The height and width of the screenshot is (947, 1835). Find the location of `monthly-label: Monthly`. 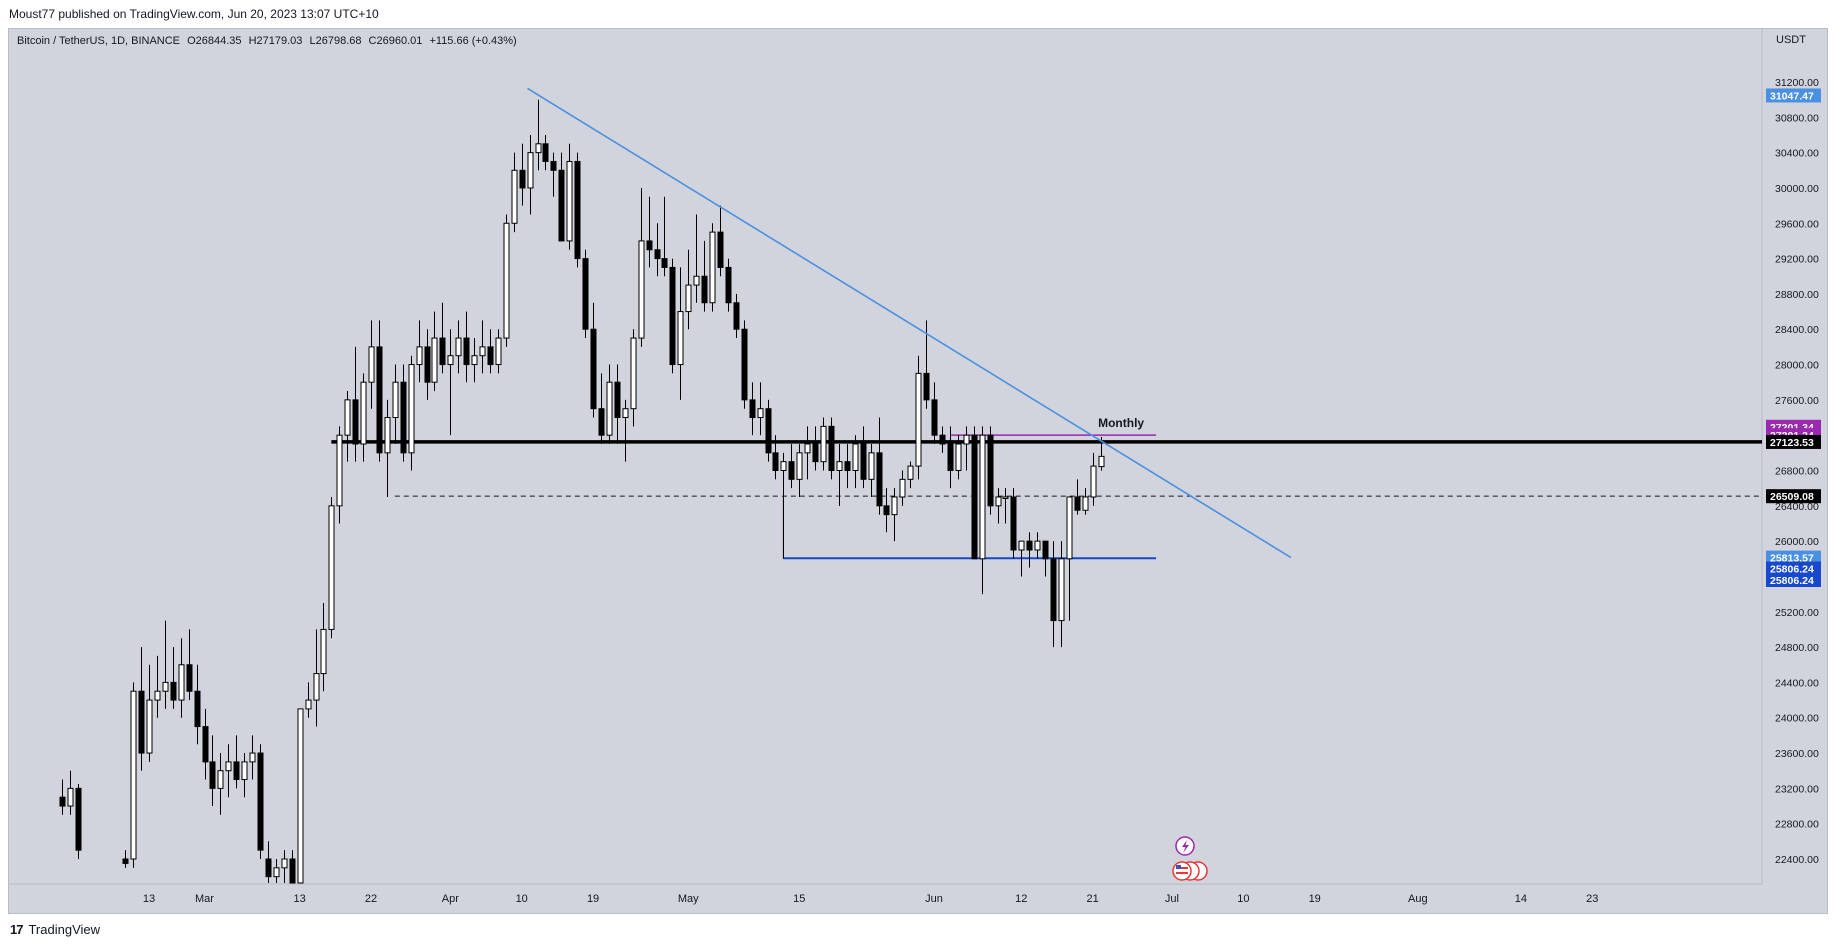

monthly-label: Monthly is located at coordinates (1121, 423).